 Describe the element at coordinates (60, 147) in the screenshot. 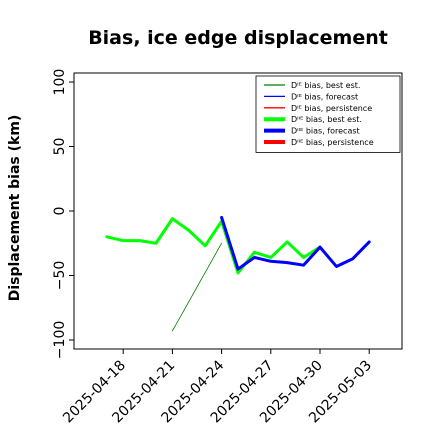

I see `y-tick-label: 50` at that location.